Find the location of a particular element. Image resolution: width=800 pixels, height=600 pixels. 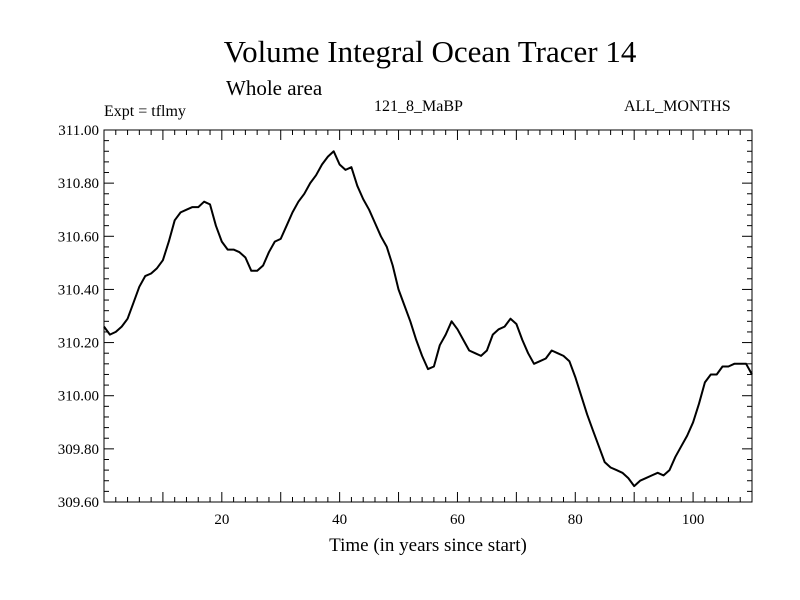

x-axis-label: Time (in years since start) is located at coordinates (428, 545).